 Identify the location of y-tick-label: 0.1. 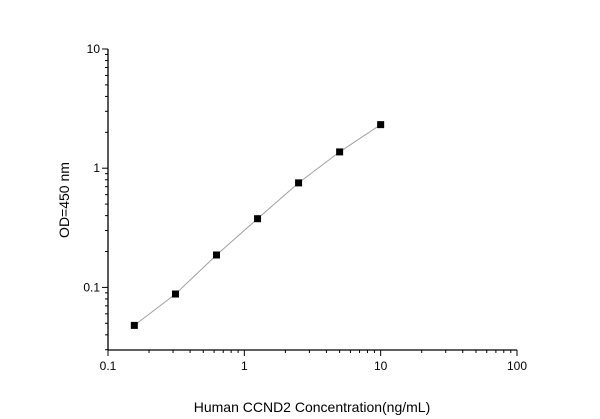
(91, 287).